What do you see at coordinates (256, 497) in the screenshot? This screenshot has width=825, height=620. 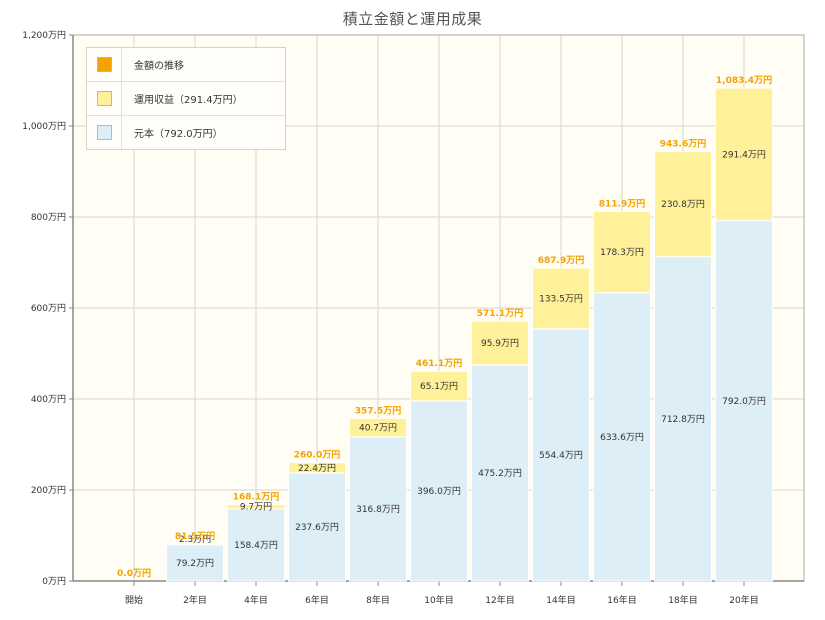 I see `data-label-total: 168.1万円` at bounding box center [256, 497].